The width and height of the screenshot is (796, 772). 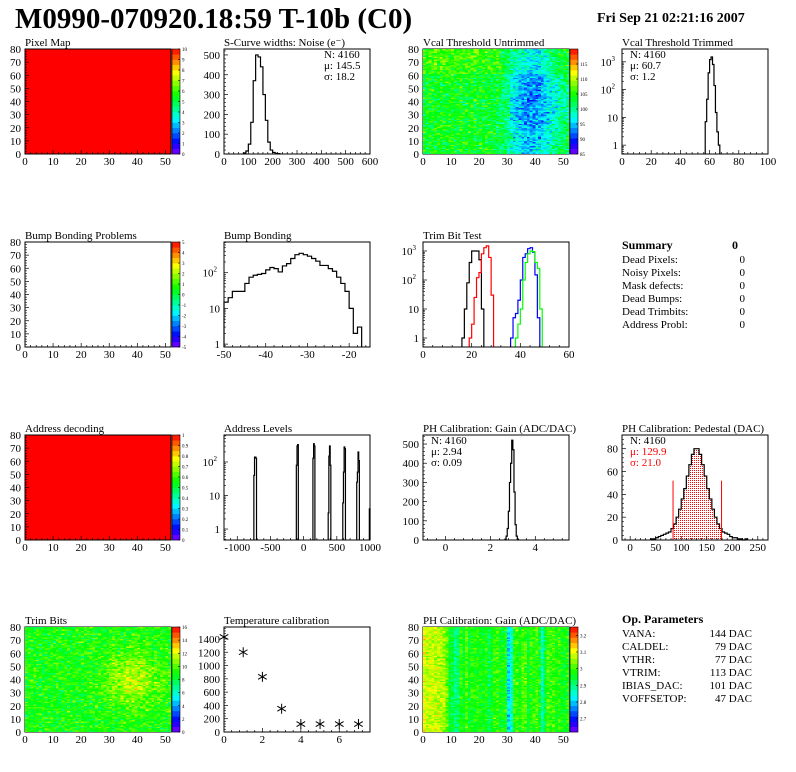 I want to click on color-bar-label: 8, so click(x=183, y=71).